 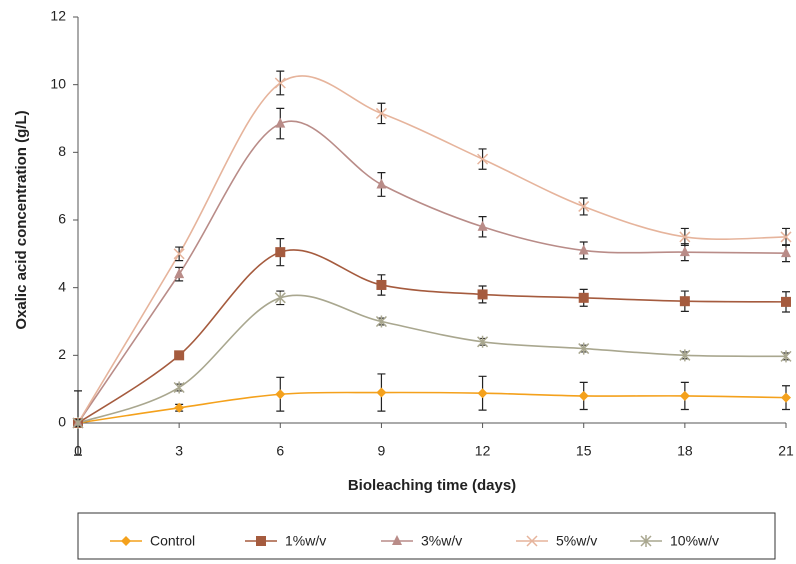 What do you see at coordinates (584, 451) in the screenshot?
I see `x-tick-label: 15` at bounding box center [584, 451].